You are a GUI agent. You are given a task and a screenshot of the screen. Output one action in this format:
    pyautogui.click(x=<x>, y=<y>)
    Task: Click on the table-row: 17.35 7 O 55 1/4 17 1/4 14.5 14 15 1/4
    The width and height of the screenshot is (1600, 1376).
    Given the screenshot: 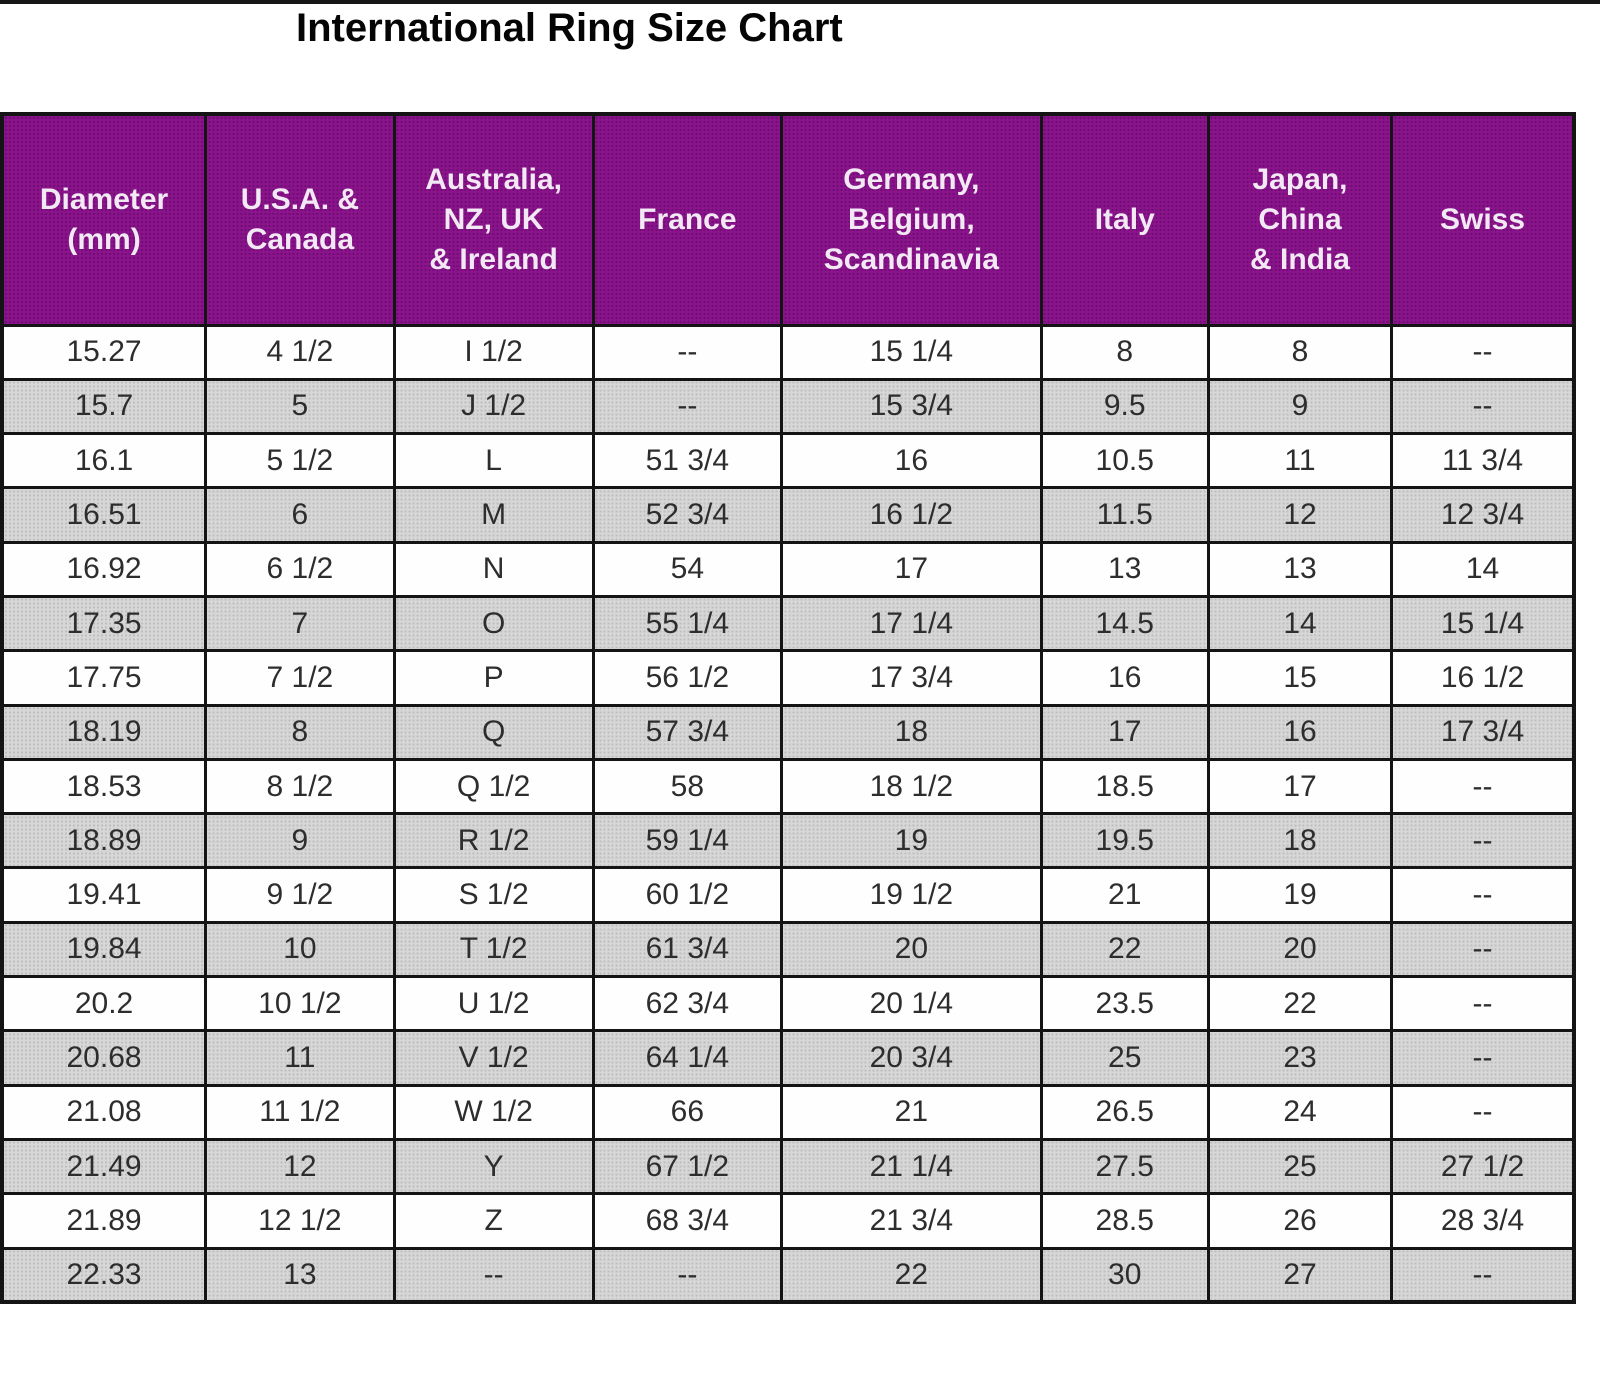 What is the action you would take?
    pyautogui.click(x=788, y=623)
    